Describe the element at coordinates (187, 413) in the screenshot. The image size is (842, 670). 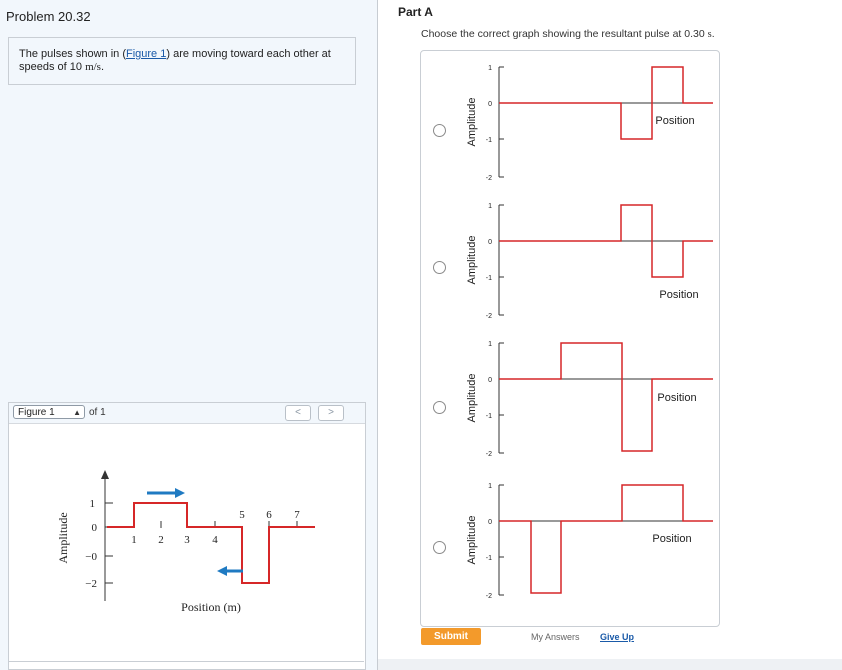
I see `figure-header: Figure 1 ▲ of 1 < >` at that location.